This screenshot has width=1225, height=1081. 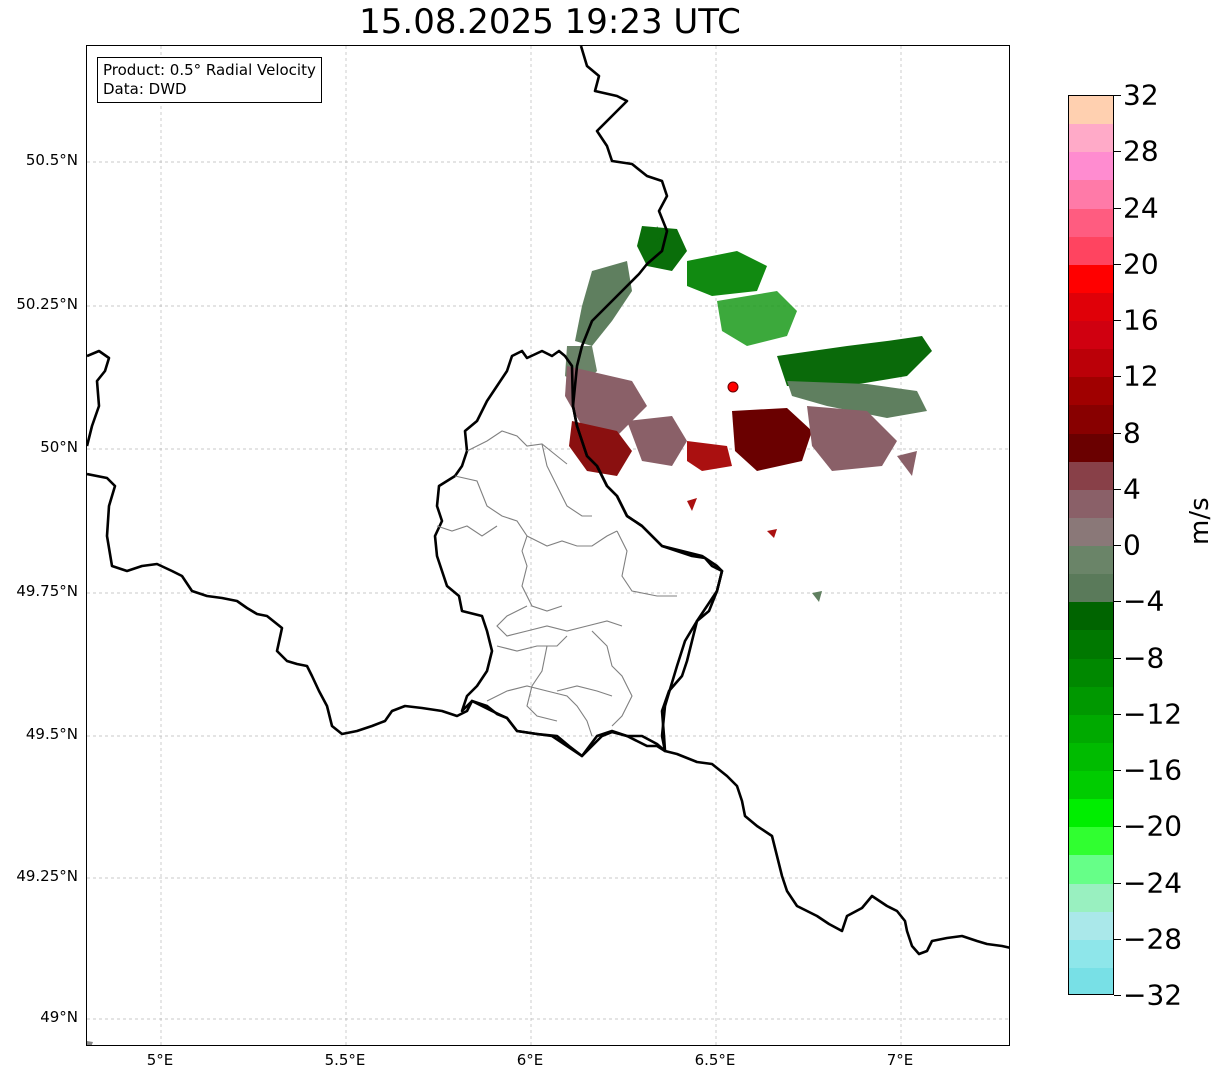 I want to click on x-tick-label: 6°E, so click(x=530, y=1060).